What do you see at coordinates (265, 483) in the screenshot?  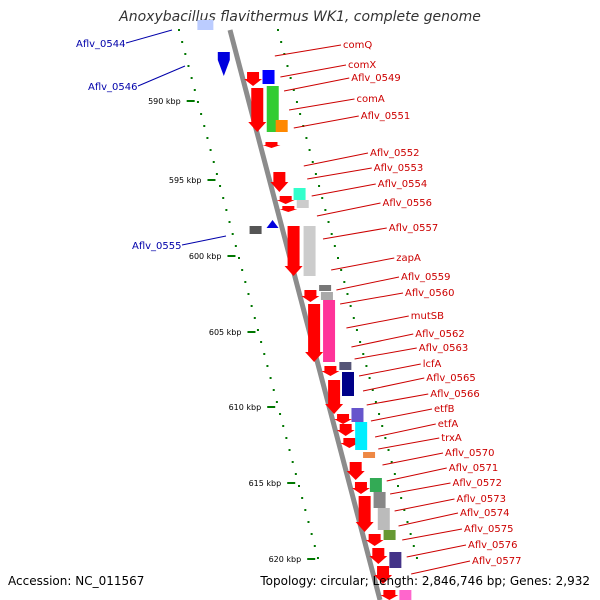 I see `ruler-label: 615 kbp` at bounding box center [265, 483].